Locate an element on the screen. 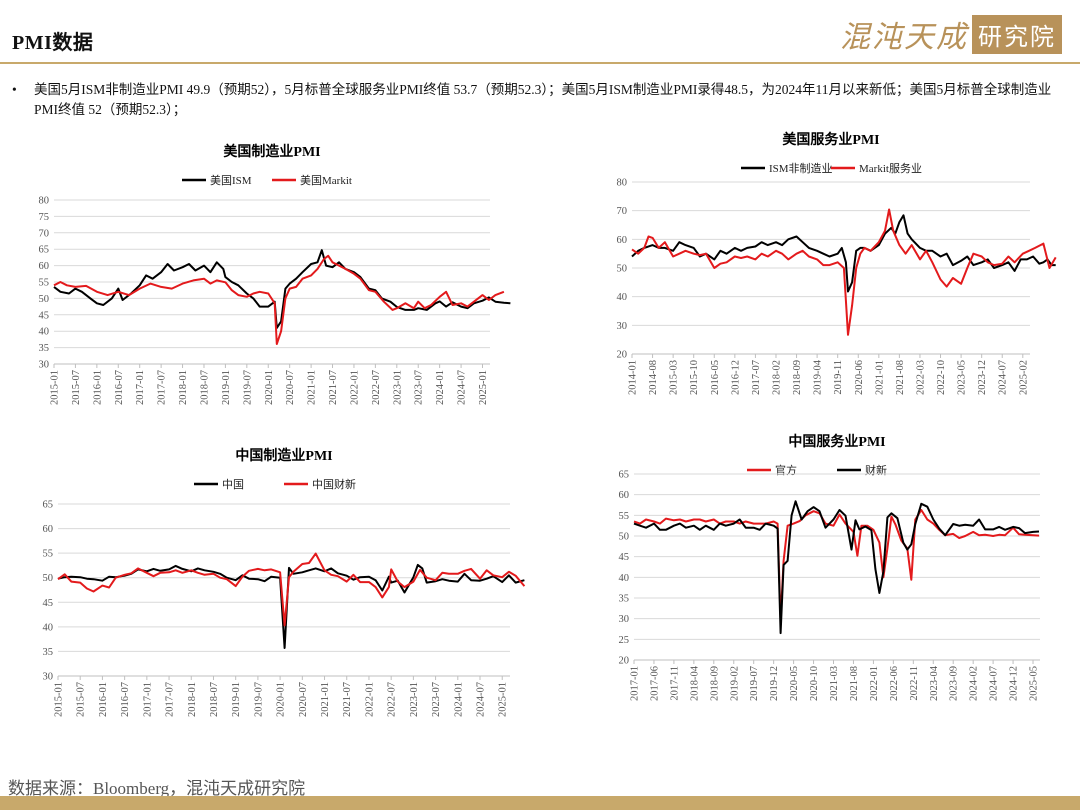  x-tick-label: 2019-11 is located at coordinates (838, 377).